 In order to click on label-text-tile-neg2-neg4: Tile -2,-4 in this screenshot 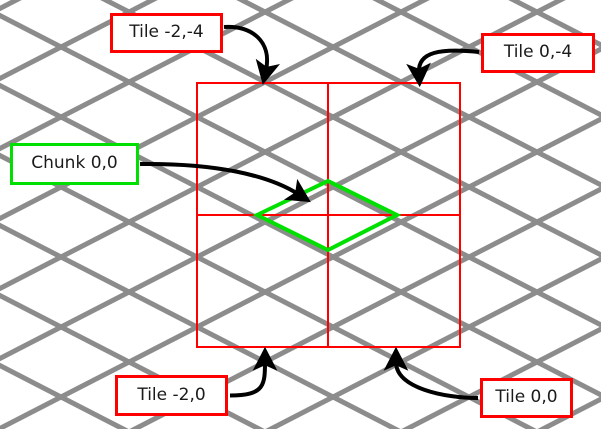, I will do `click(166, 32)`.